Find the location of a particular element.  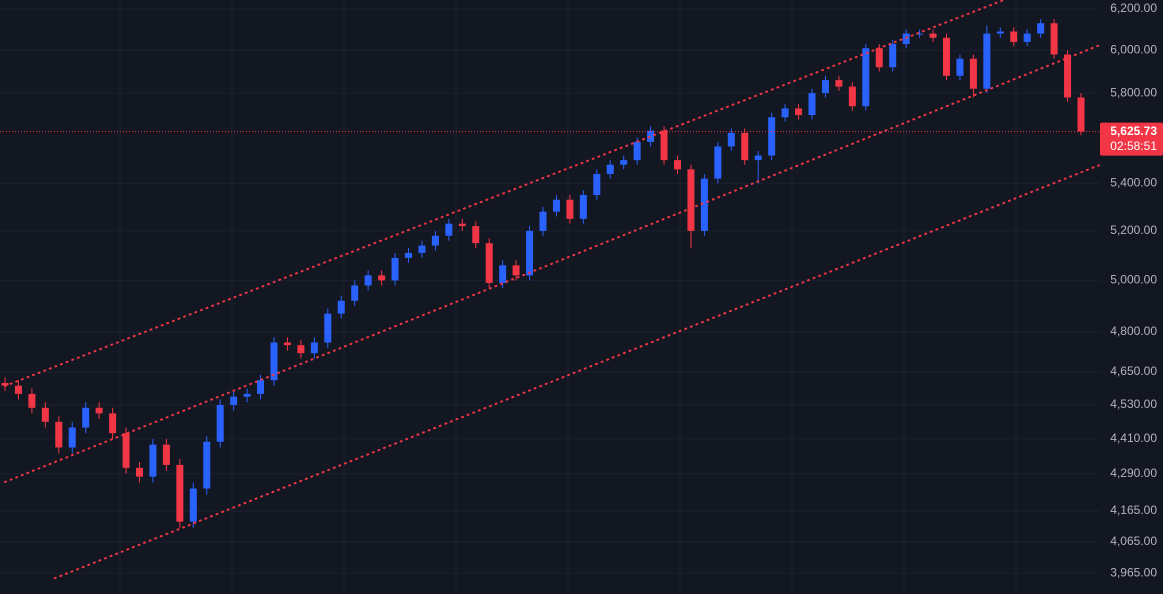

y-tick-label: 4,650.00 is located at coordinates (1133, 371).